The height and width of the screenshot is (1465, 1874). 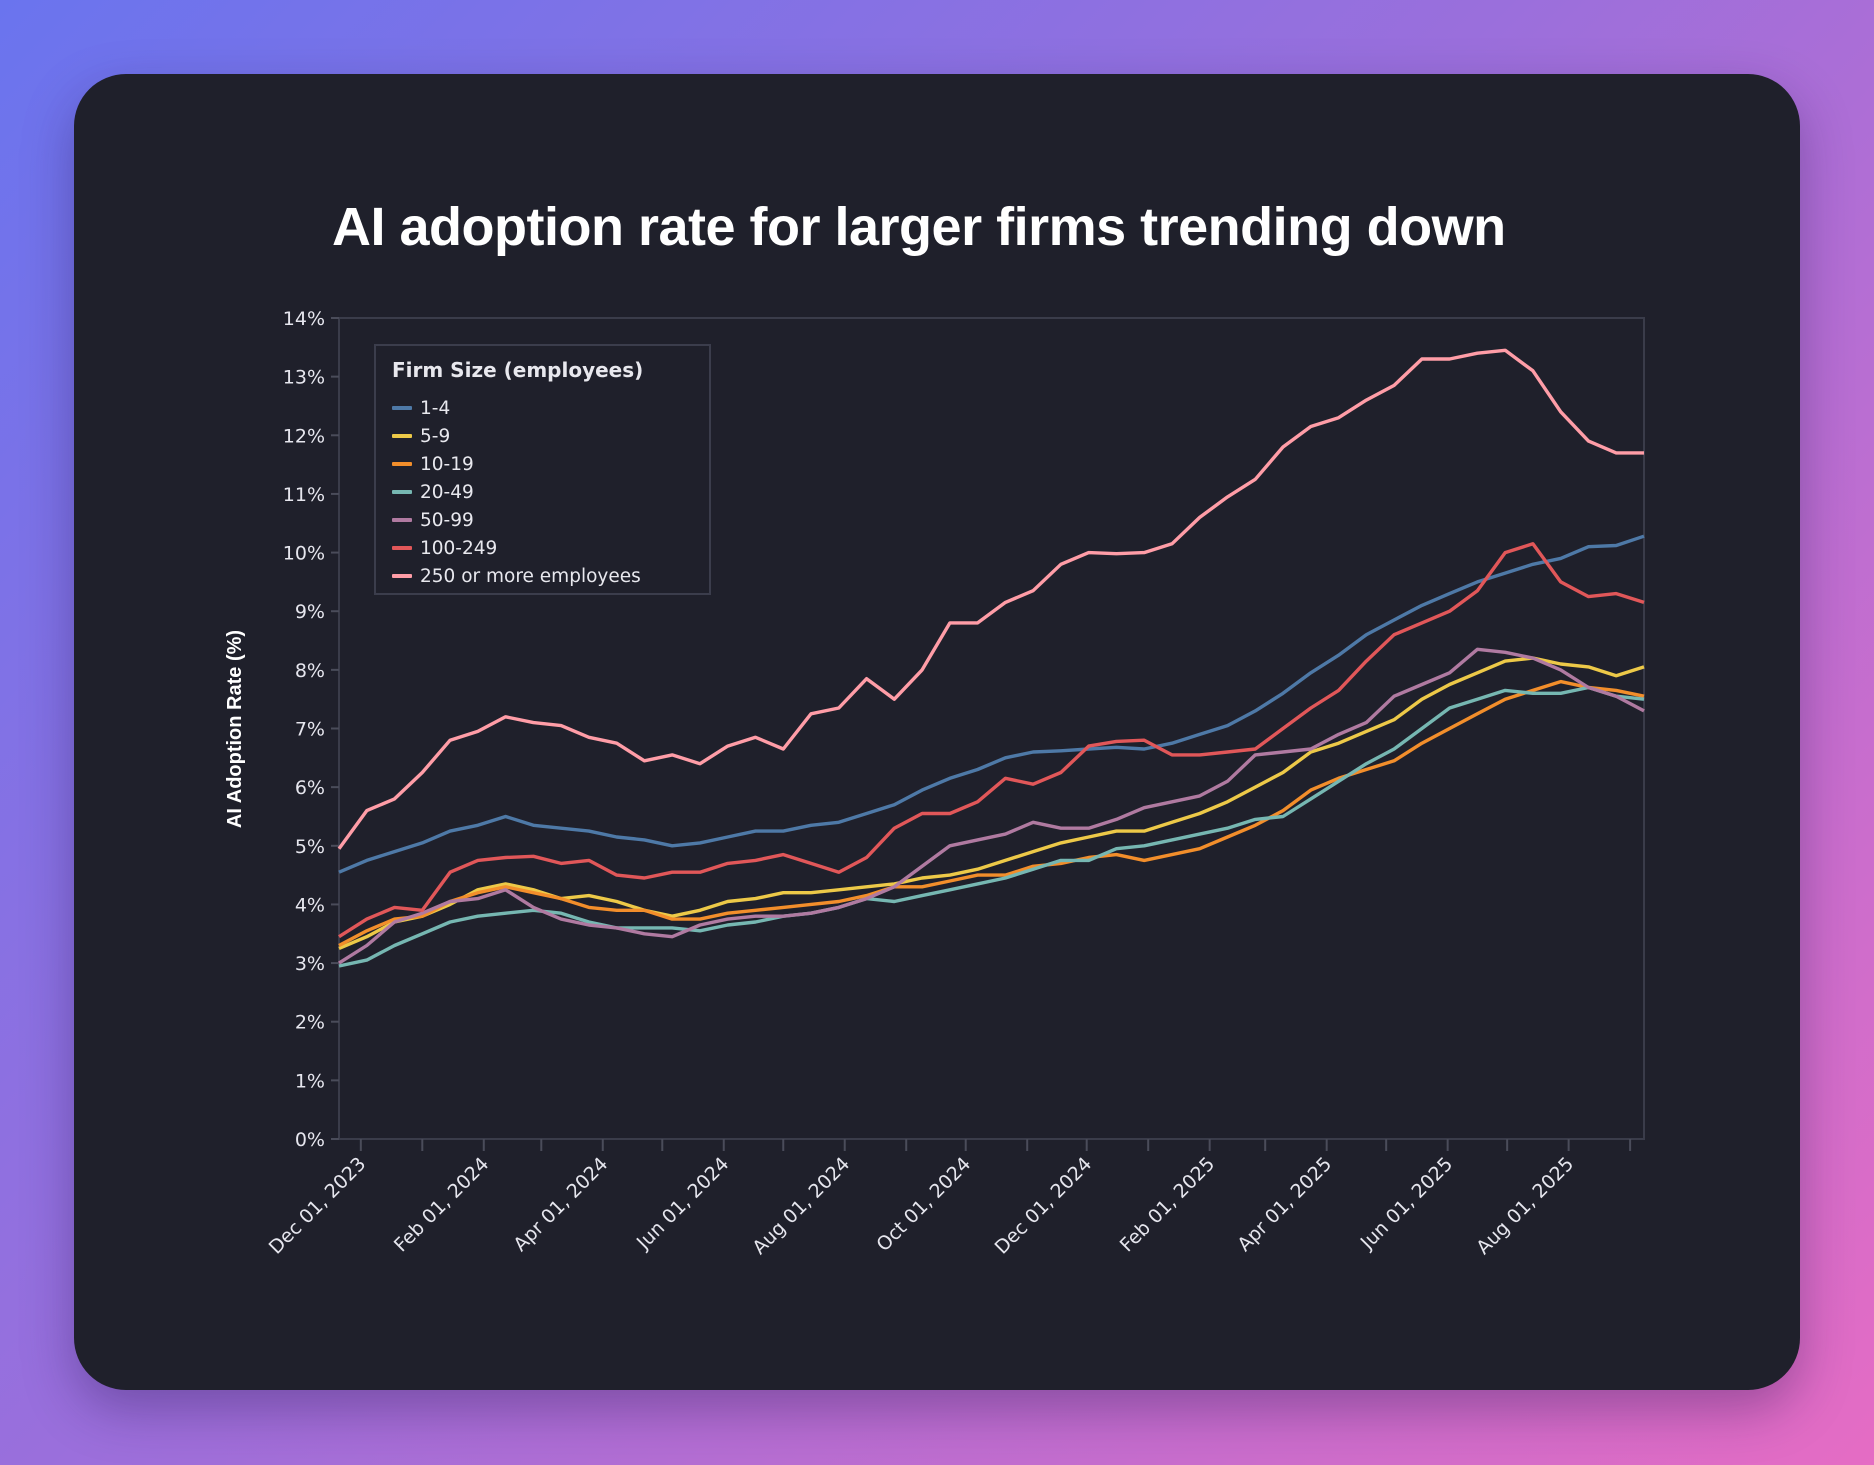 What do you see at coordinates (1525, 1206) in the screenshot?
I see `x-tick-label: Aug 01, 2025` at bounding box center [1525, 1206].